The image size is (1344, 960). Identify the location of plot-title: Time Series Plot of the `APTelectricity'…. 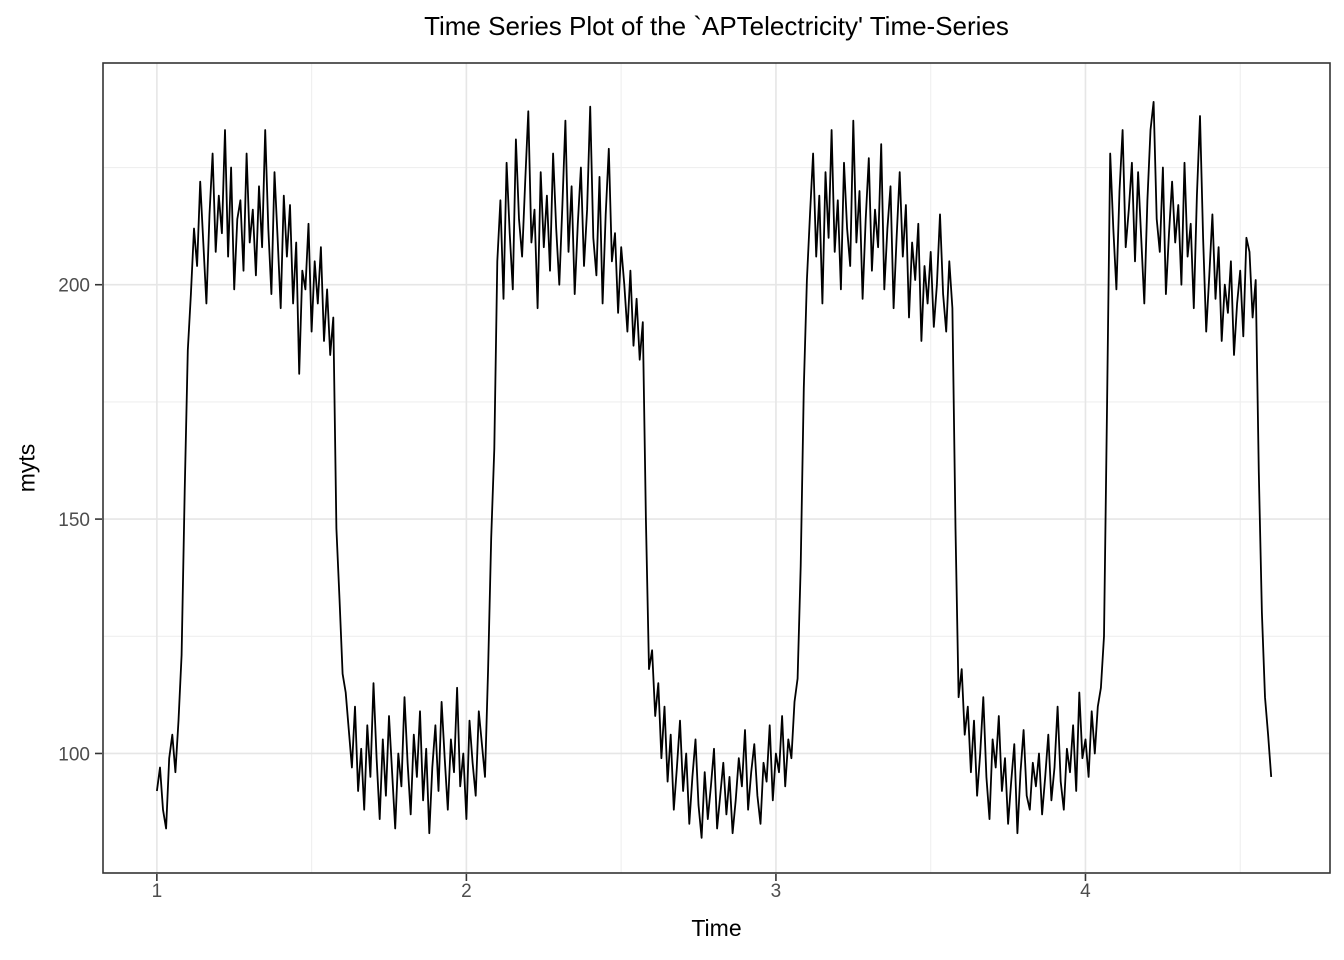
(716, 26).